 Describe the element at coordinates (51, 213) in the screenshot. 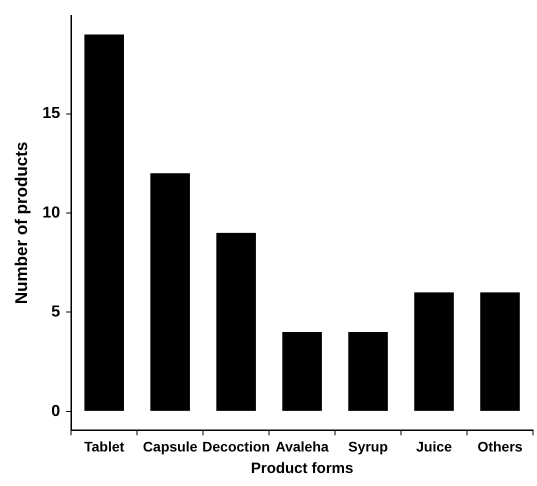

I see `y-tick-label: 10` at that location.